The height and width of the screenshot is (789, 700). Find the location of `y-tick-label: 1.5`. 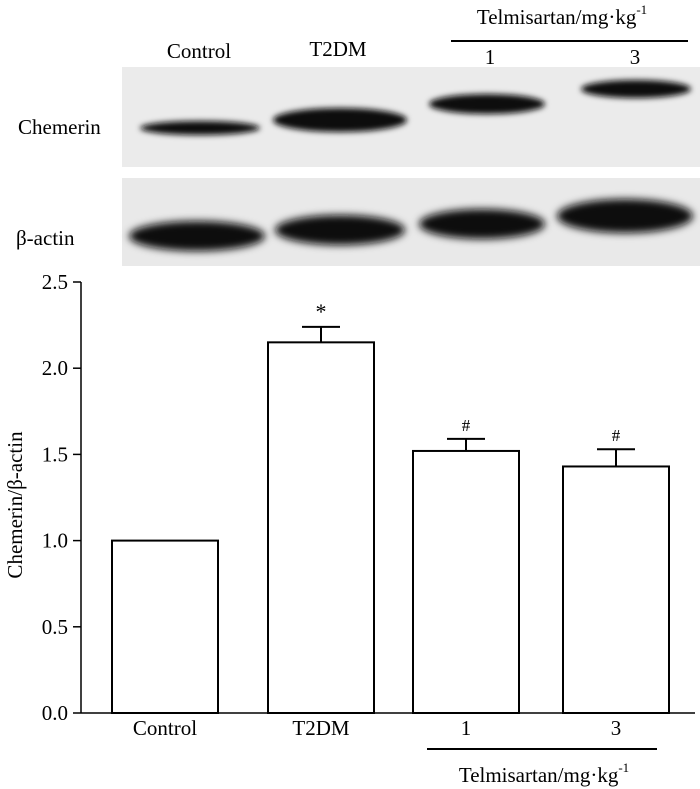

y-tick-label: 1.5 is located at coordinates (55, 454).